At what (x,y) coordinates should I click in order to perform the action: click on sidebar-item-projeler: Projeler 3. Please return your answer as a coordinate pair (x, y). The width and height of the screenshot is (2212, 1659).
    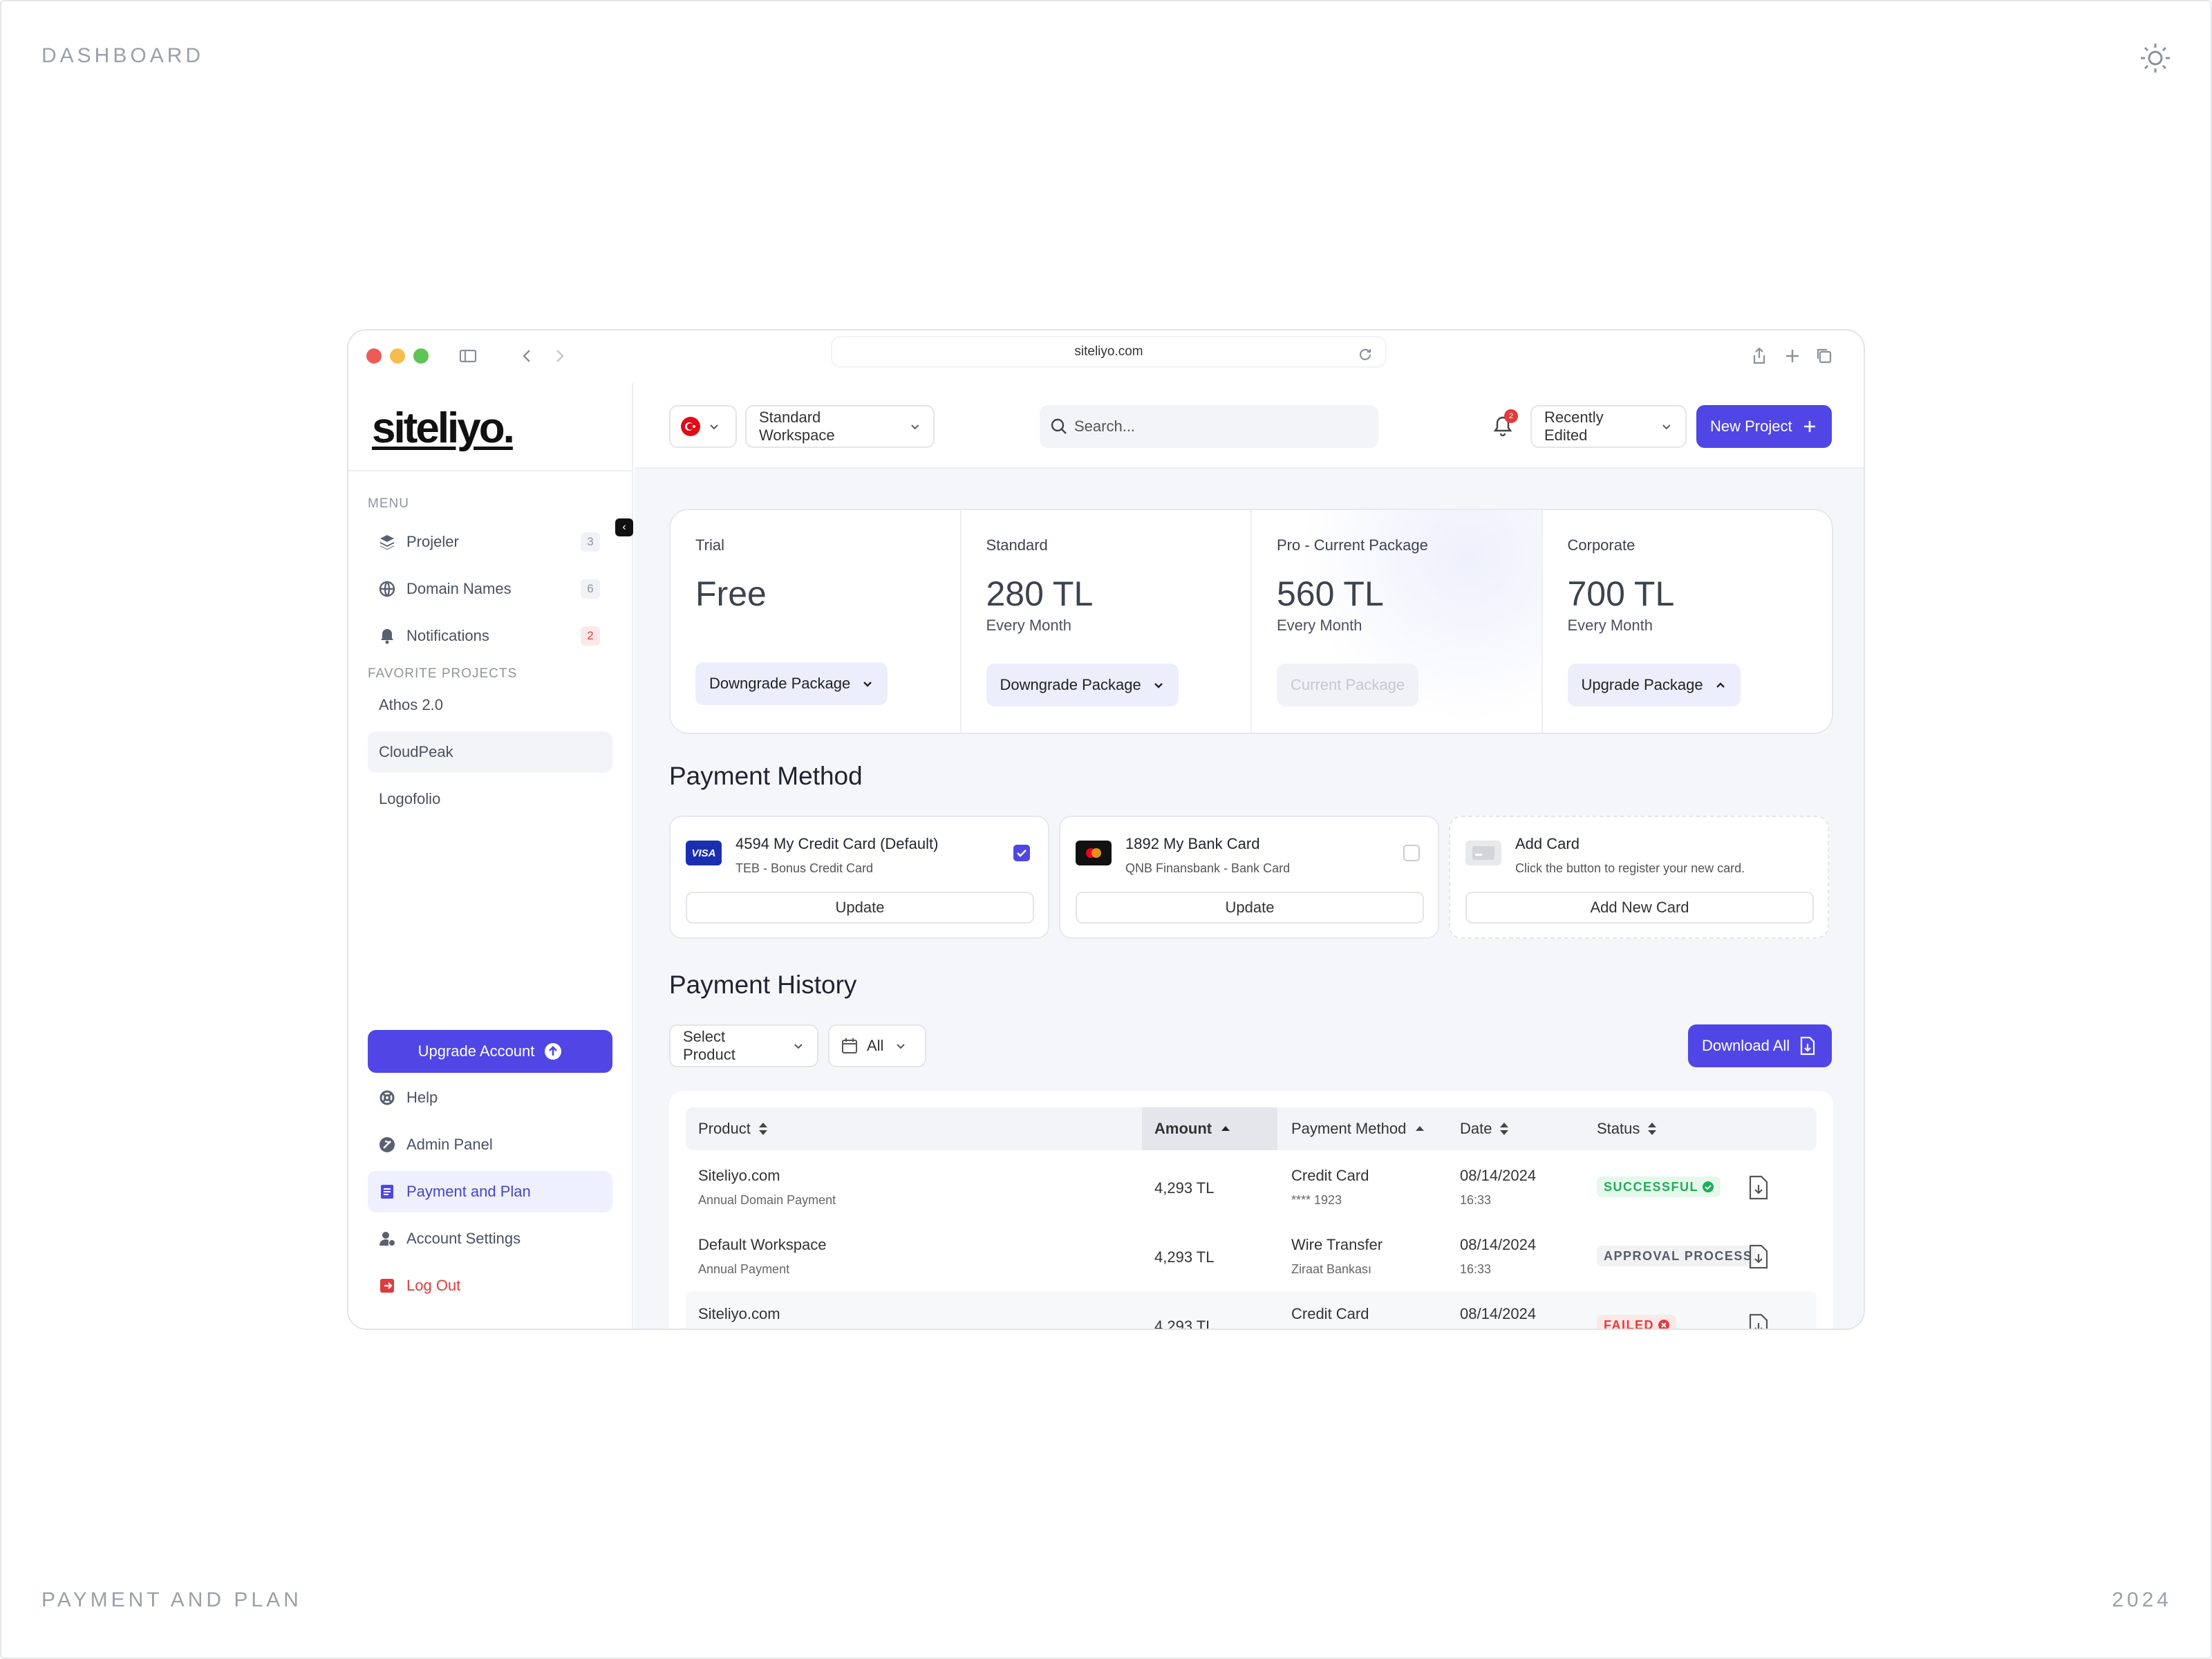
    Looking at the image, I should click on (490, 542).